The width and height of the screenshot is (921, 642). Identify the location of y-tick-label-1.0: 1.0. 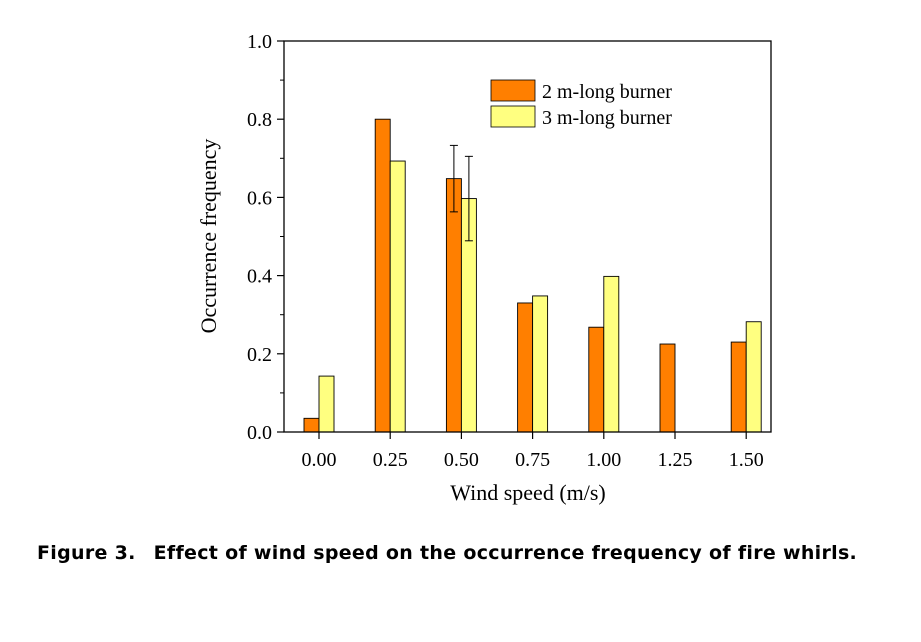
(259, 42).